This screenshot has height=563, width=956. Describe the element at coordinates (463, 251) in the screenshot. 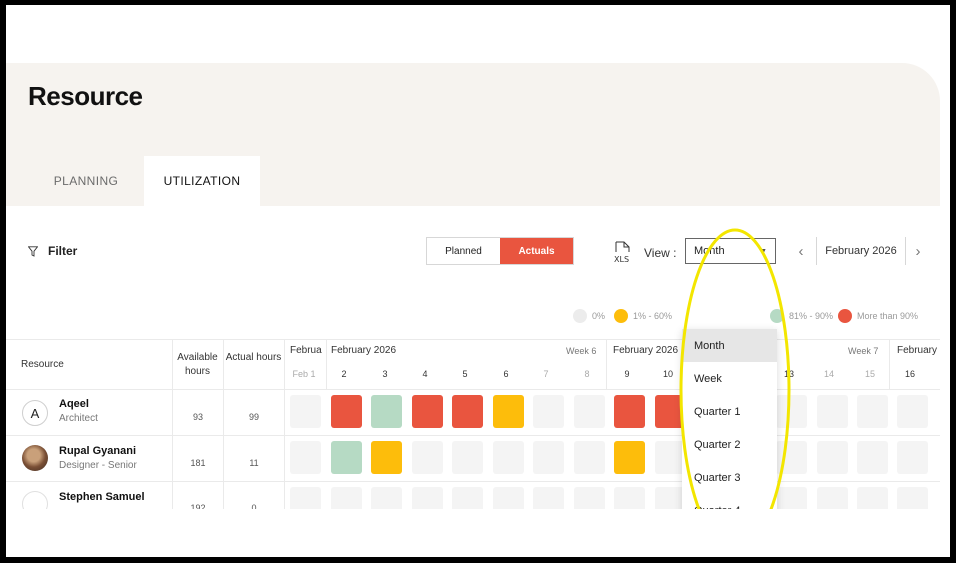

I see `planned-option: Planned` at that location.